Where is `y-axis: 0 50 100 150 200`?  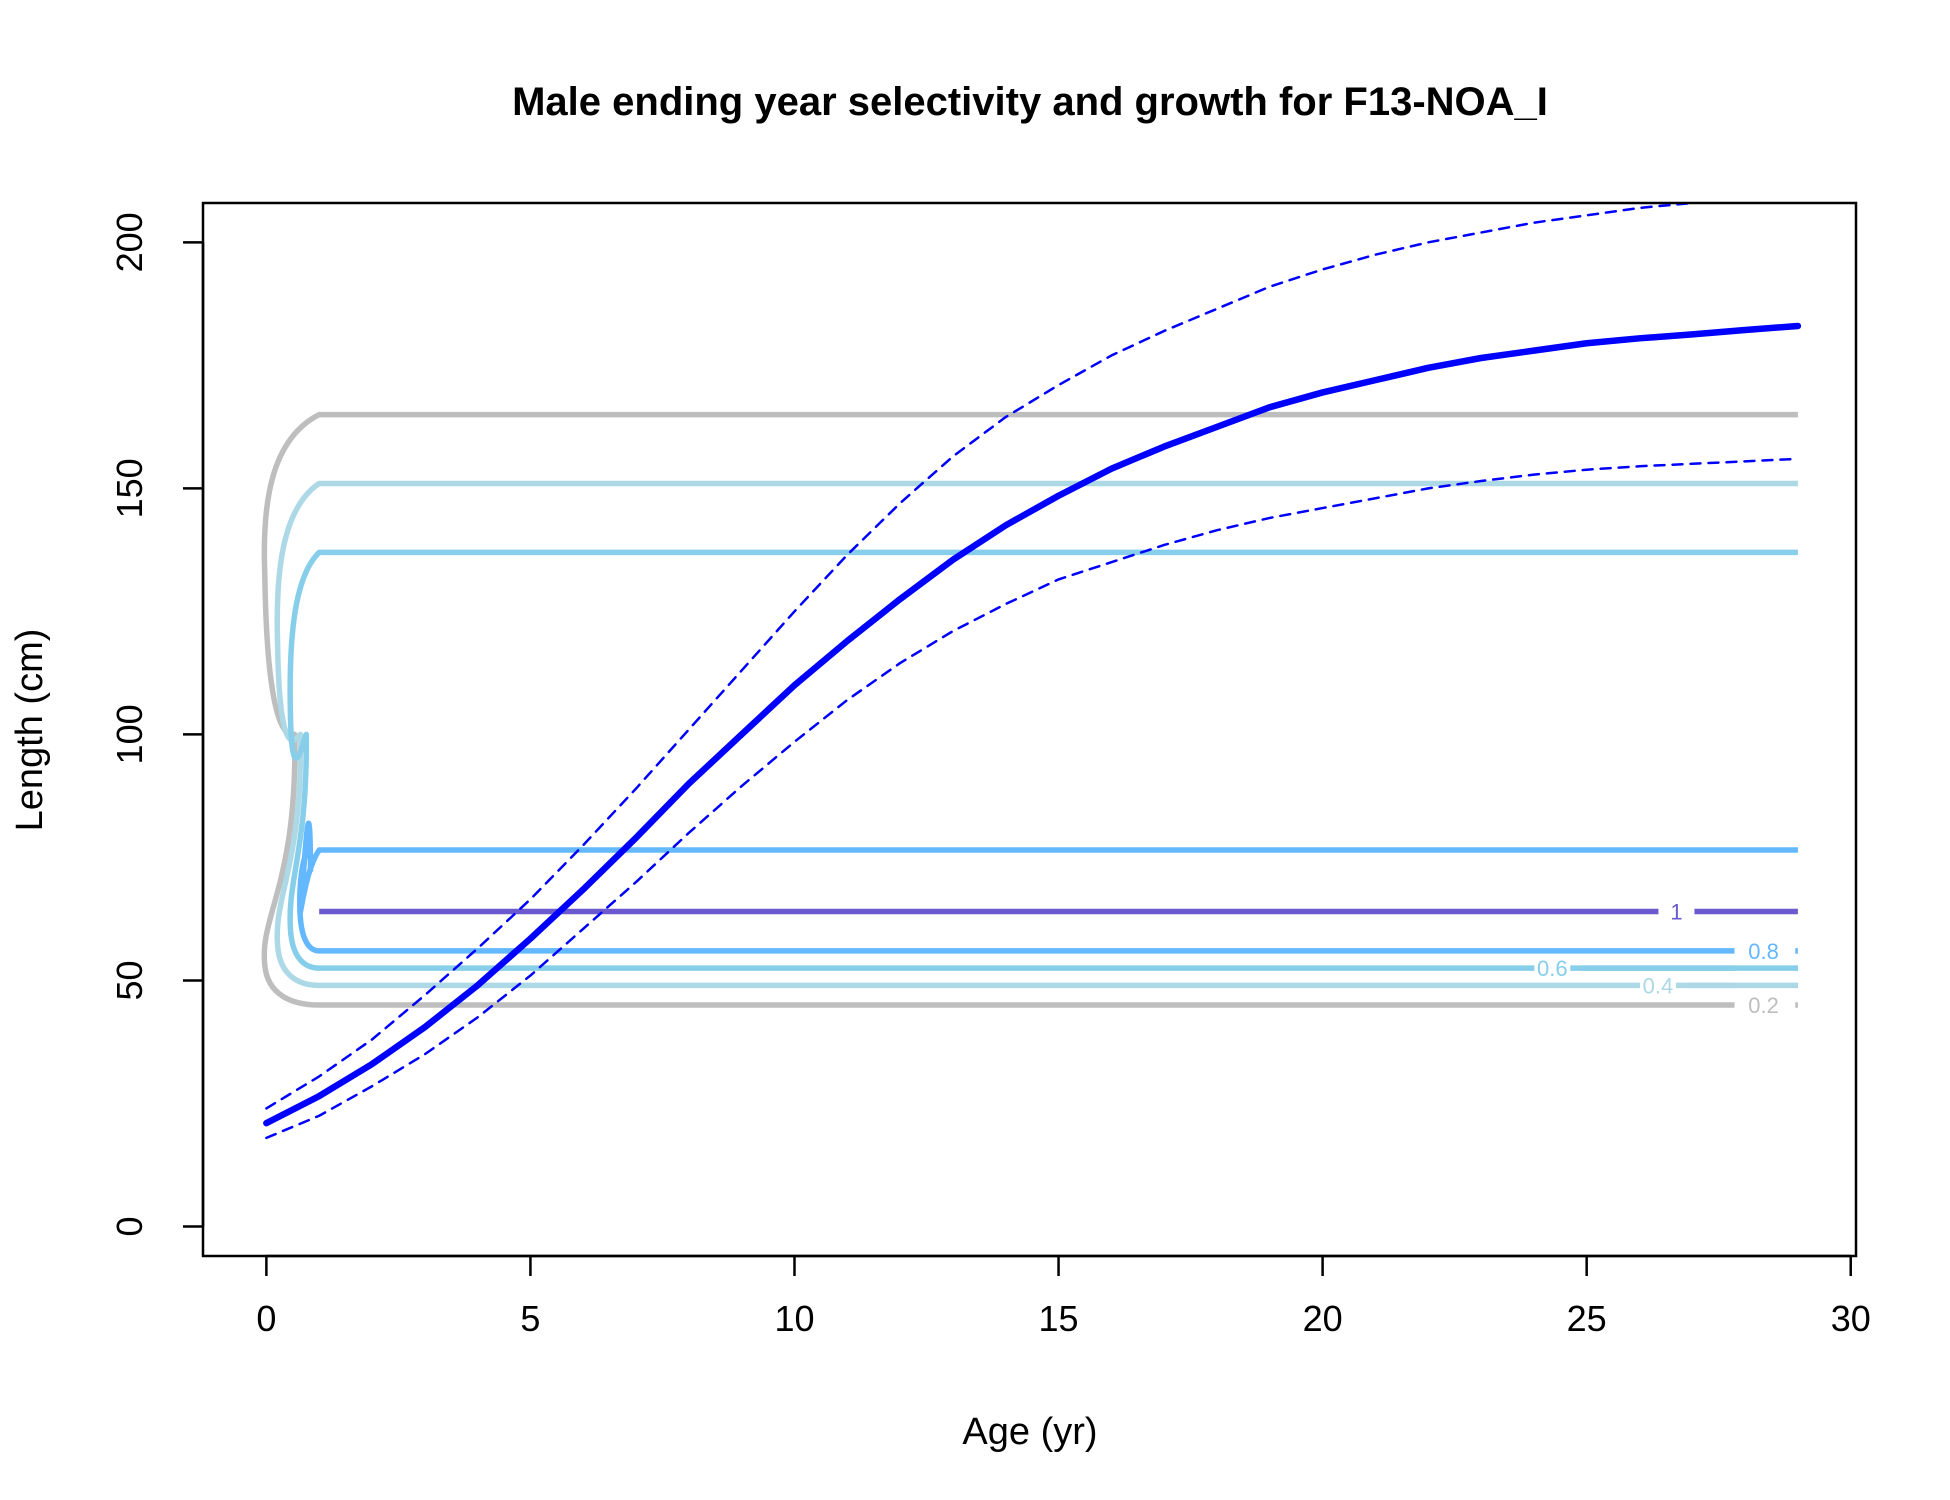 y-axis: 0 50 100 150 200 is located at coordinates (157, 724).